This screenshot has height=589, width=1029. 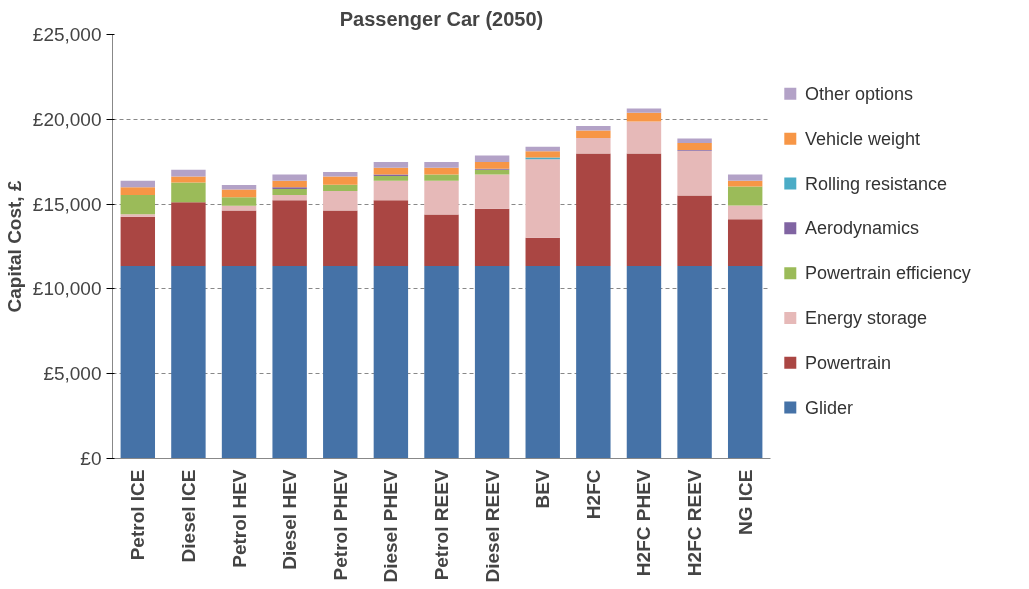 I want to click on legend-label: Rolling resistance, so click(x=876, y=183).